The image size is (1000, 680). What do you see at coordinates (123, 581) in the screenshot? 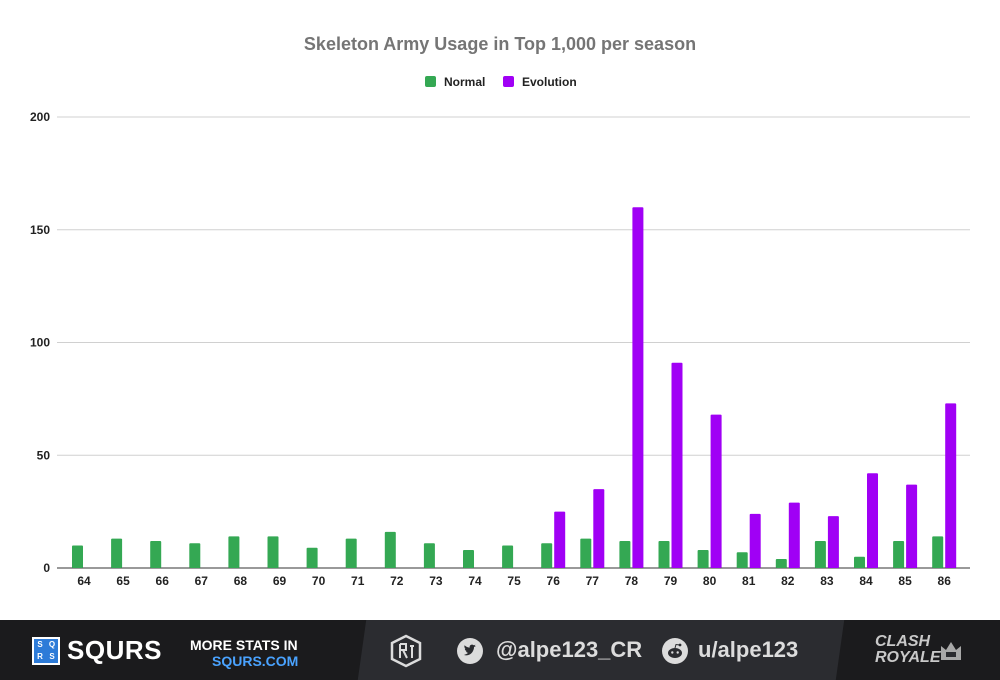
I see `x-tick-label: 65` at bounding box center [123, 581].